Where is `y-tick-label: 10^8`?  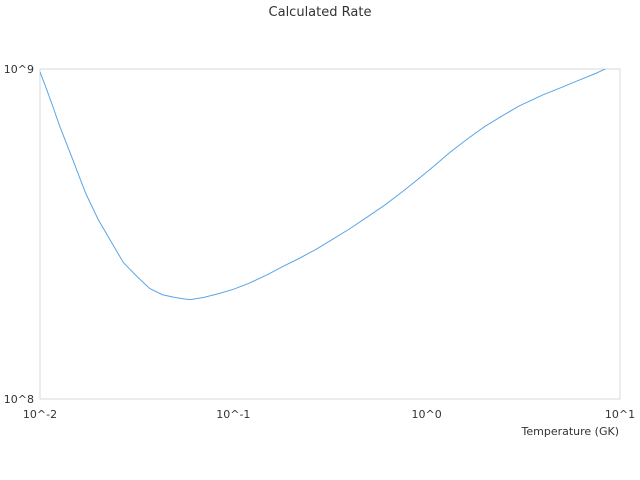
y-tick-label: 10^8 is located at coordinates (19, 399).